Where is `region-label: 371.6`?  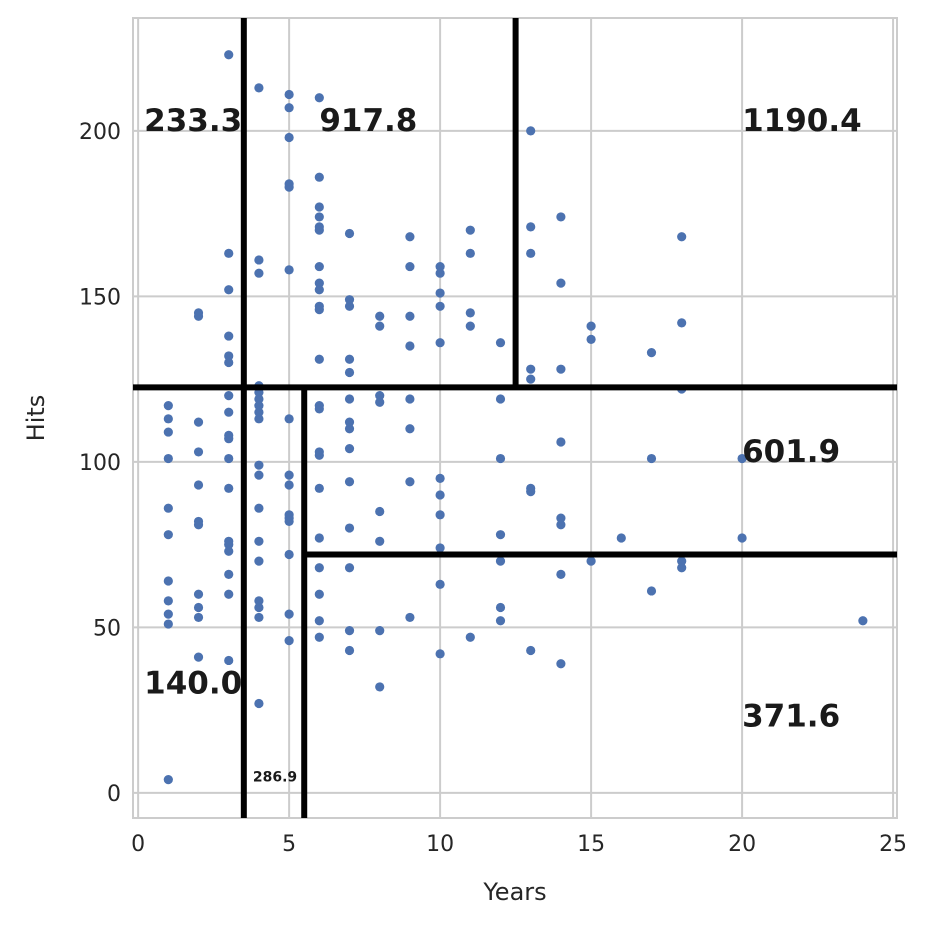
region-label: 371.6 is located at coordinates (791, 717).